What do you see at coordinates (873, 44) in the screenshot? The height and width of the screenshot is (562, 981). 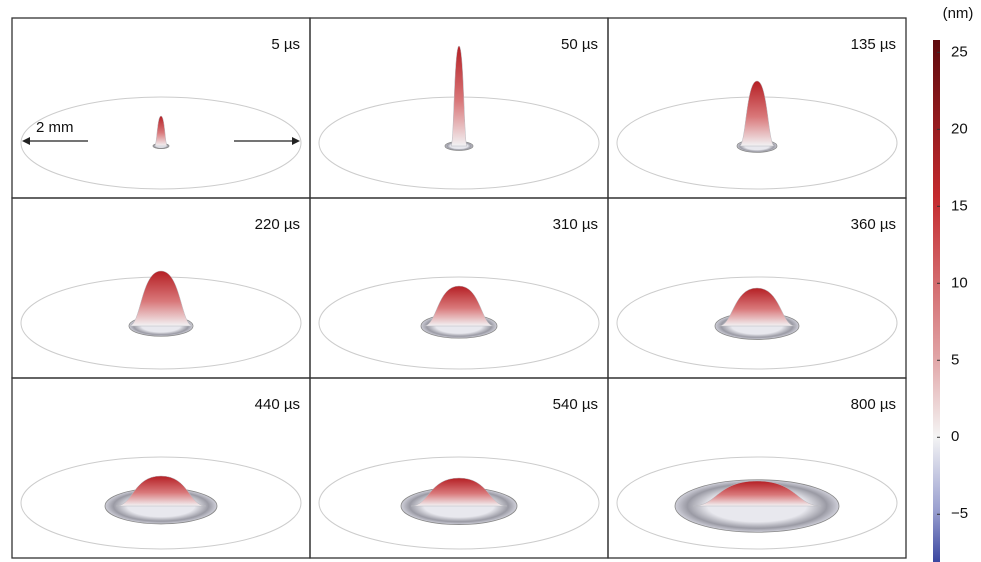 I see `panel-time: 135 µs` at bounding box center [873, 44].